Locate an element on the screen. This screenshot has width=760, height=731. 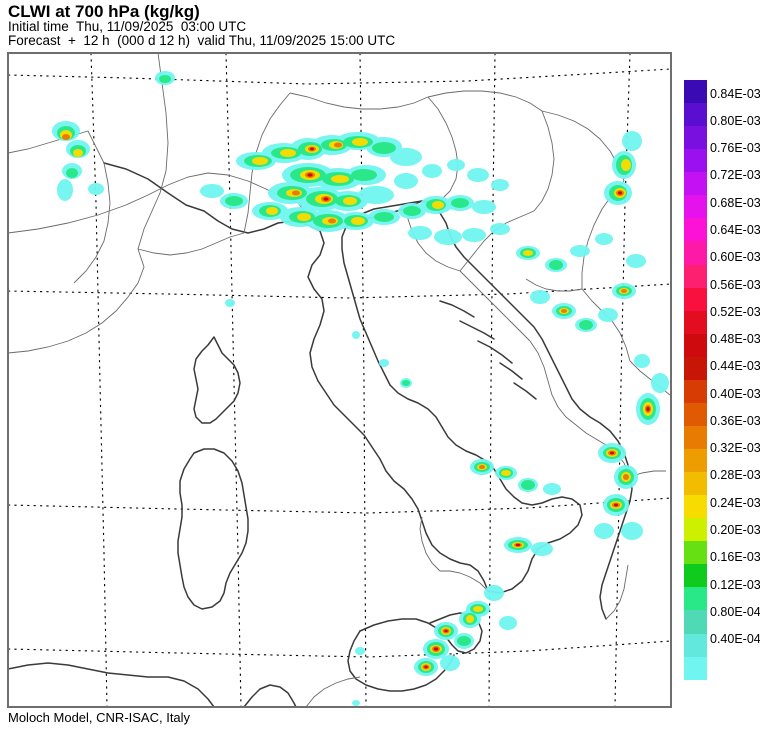
colorbar-tick-label: 0.80E-04 is located at coordinates (735, 611).